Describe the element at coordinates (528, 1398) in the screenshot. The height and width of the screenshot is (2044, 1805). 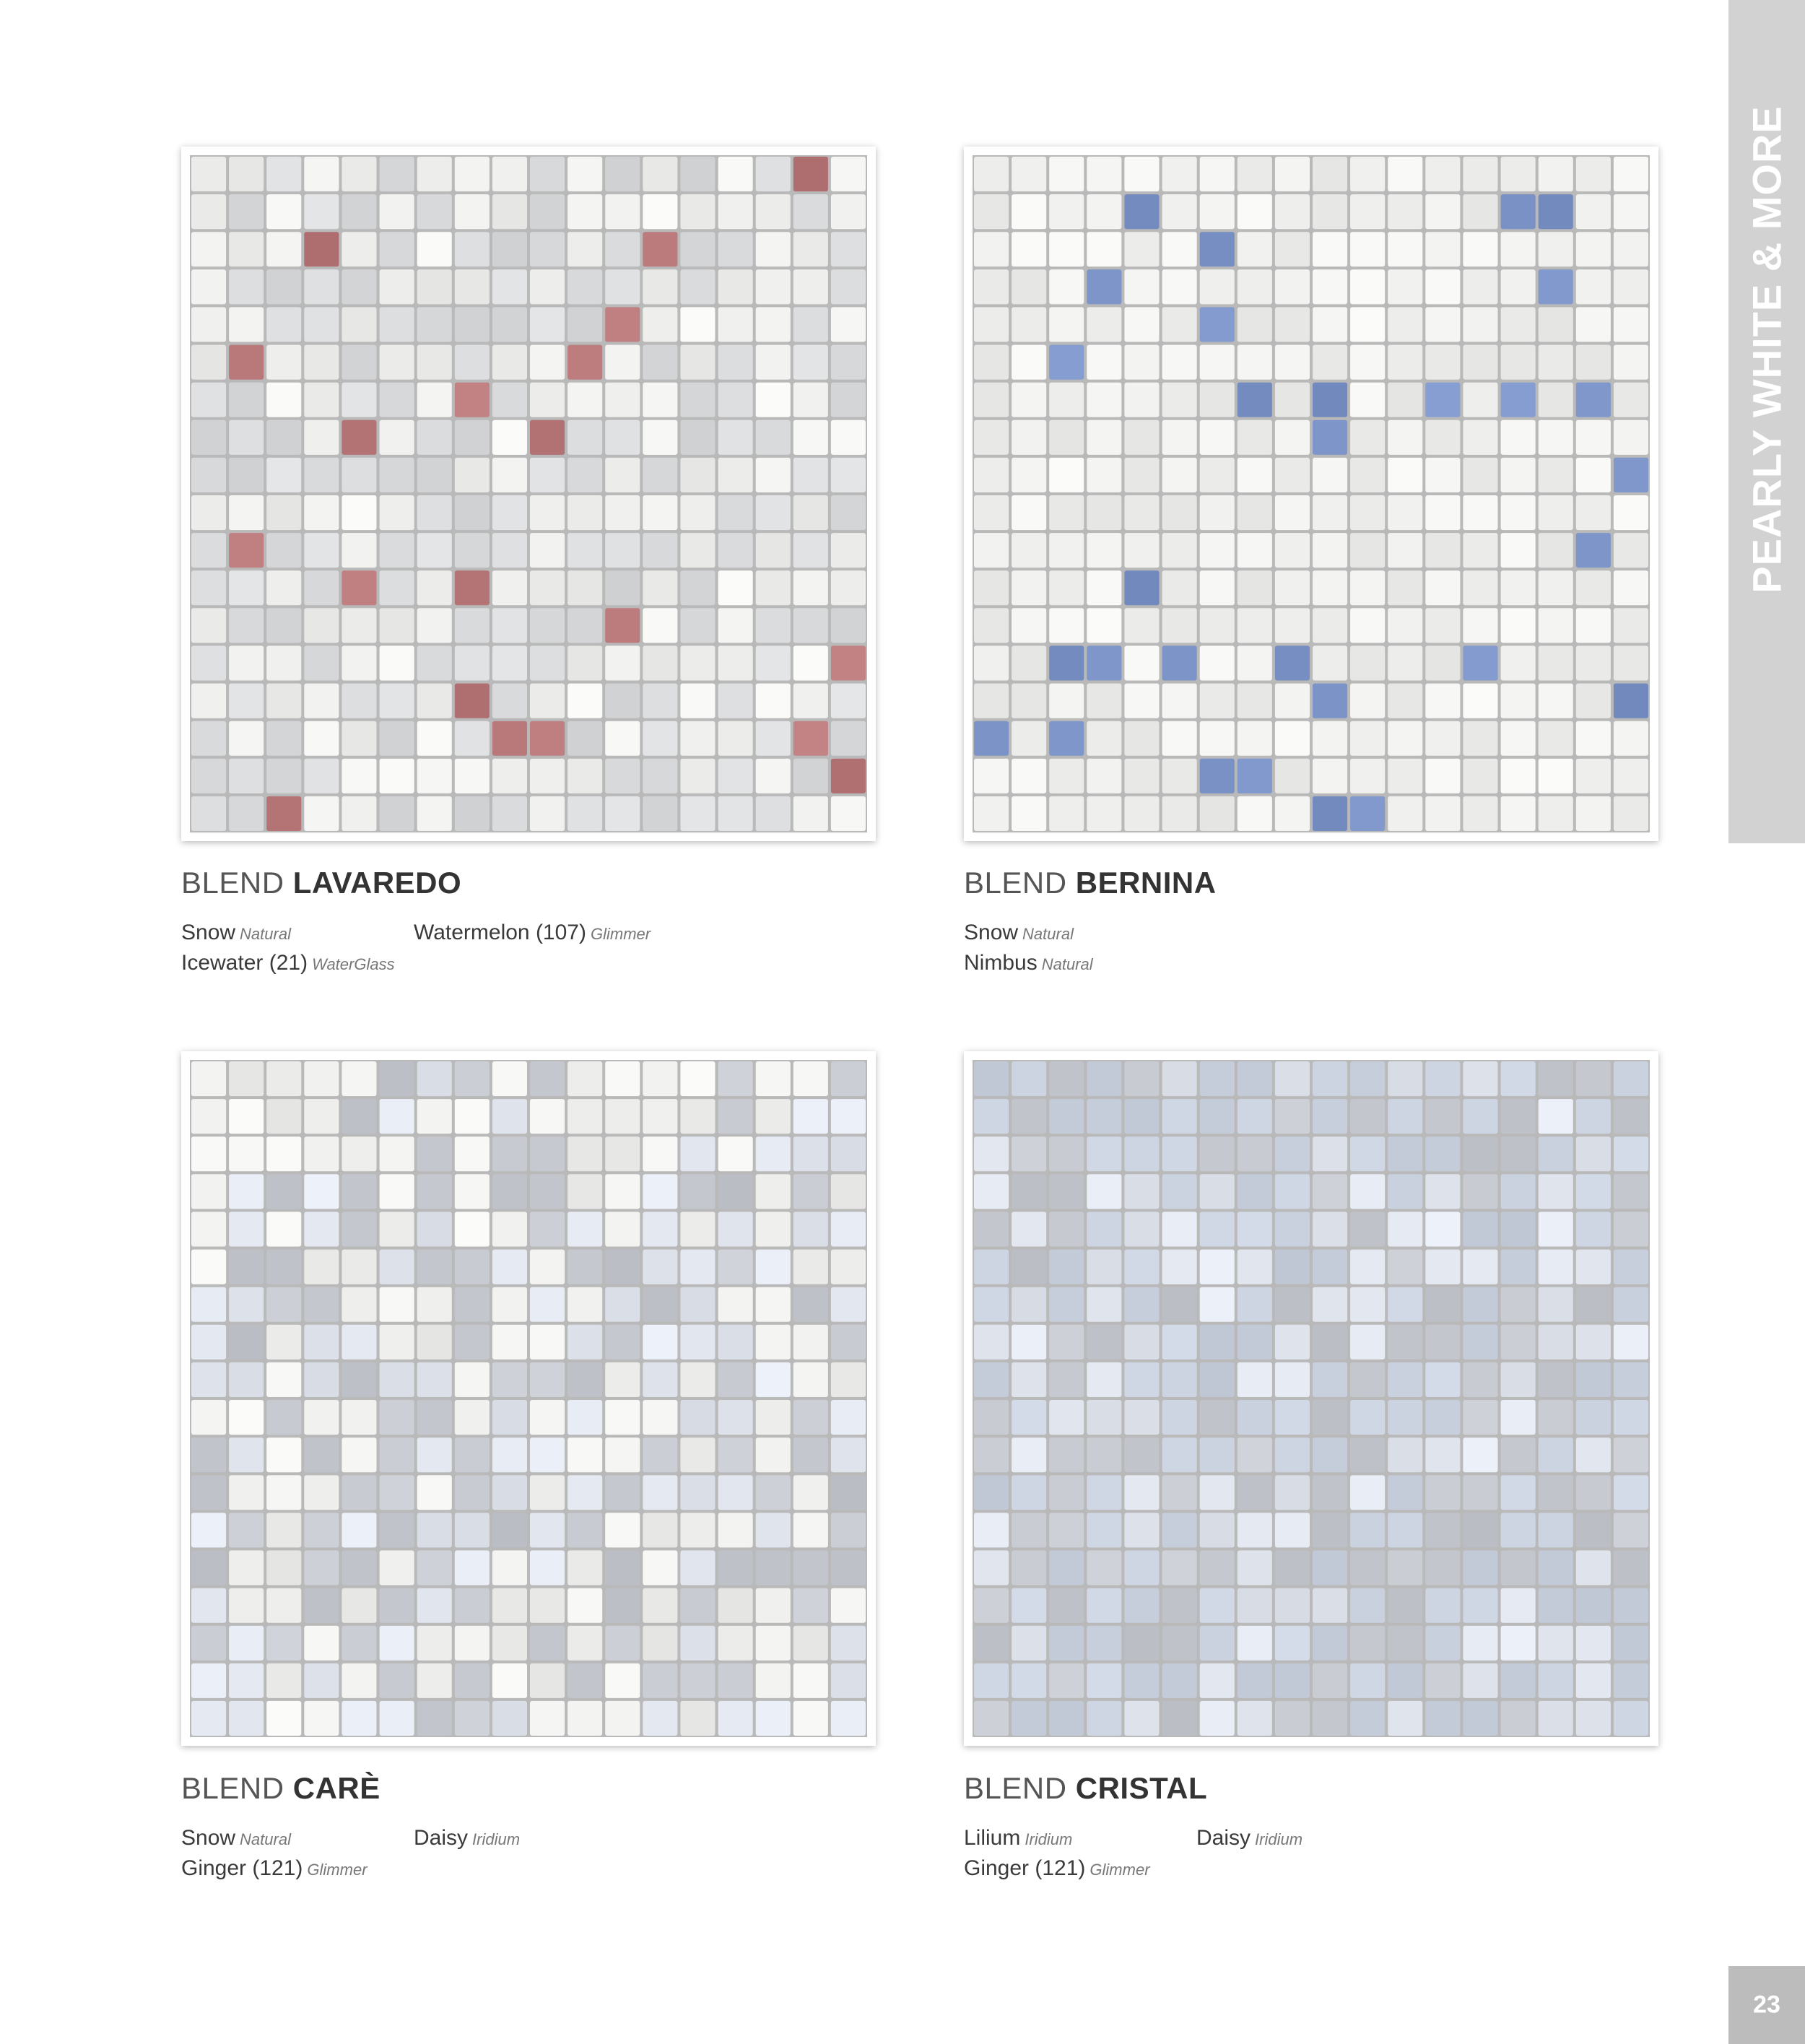
I see `mosaic-care` at that location.